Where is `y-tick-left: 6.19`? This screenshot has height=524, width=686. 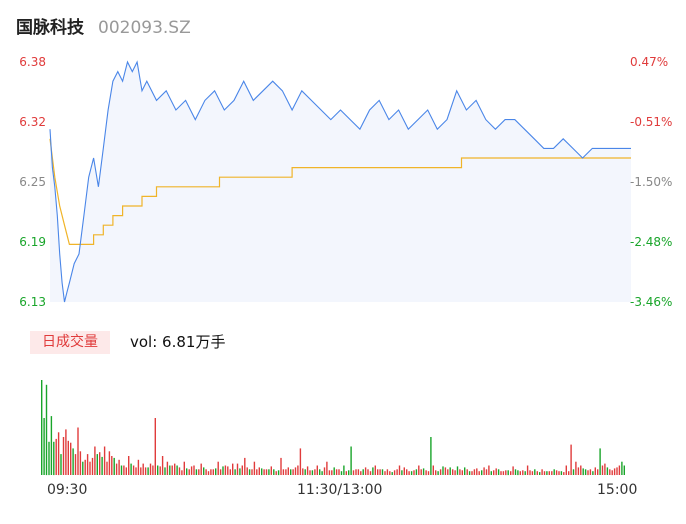
y-tick-left: 6.19 is located at coordinates (32, 242).